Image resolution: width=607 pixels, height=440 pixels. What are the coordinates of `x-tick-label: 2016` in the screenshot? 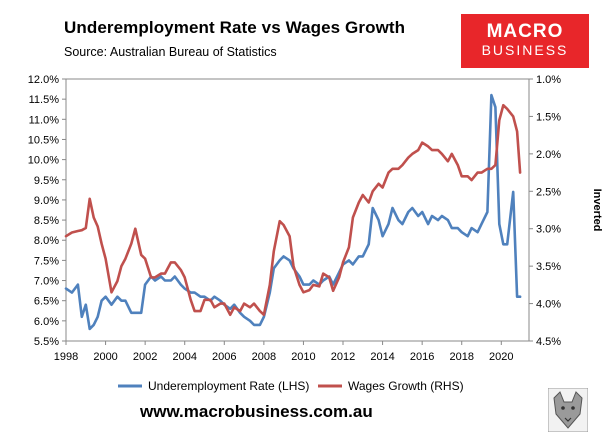 It's located at (422, 357).